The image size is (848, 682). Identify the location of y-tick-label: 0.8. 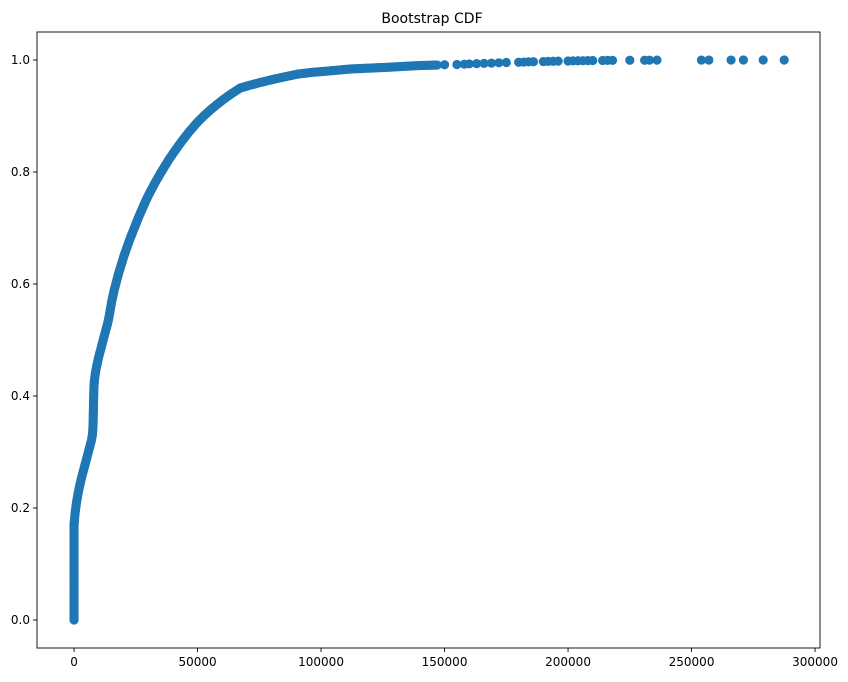
(20, 172).